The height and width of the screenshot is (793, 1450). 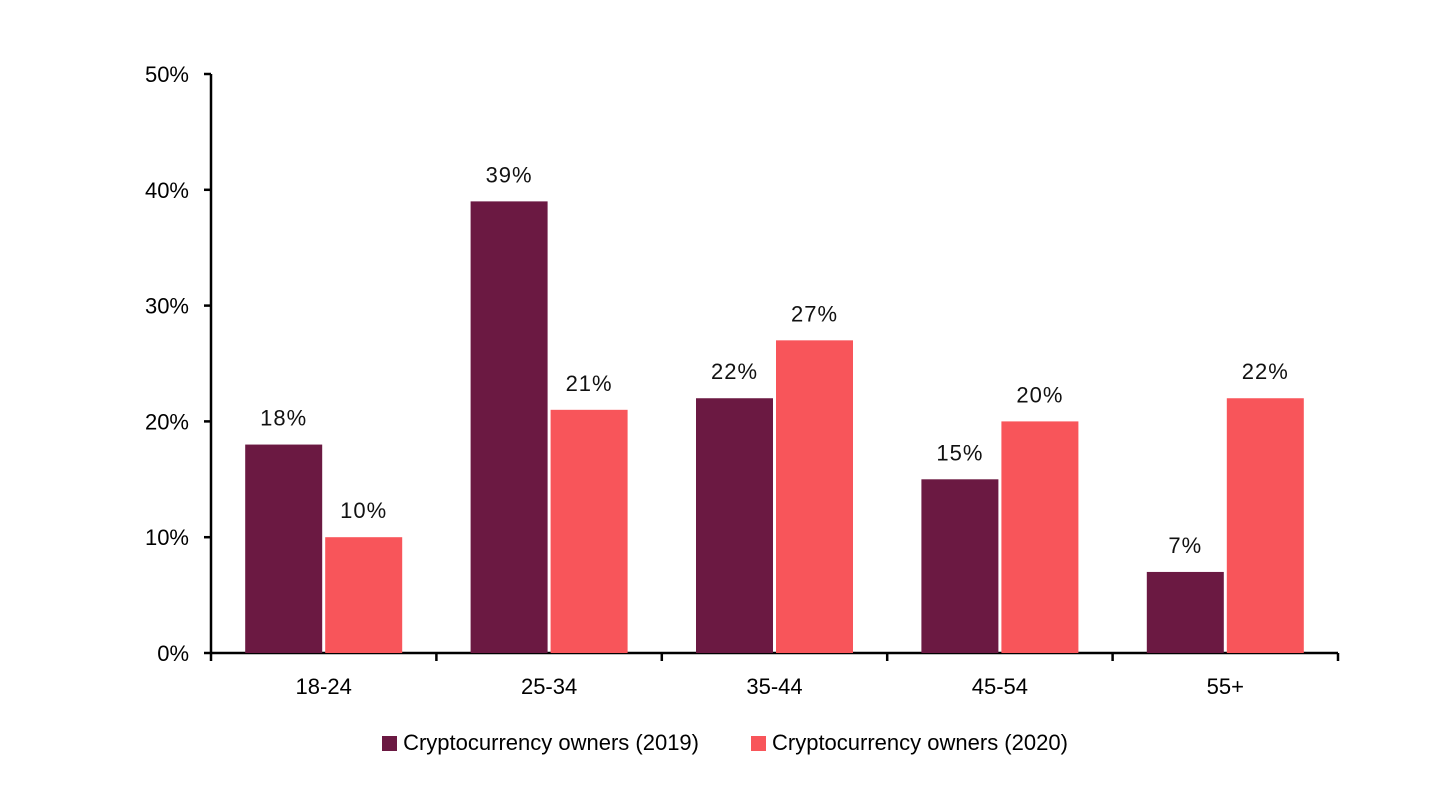 I want to click on data-label: 18%, so click(x=283, y=418).